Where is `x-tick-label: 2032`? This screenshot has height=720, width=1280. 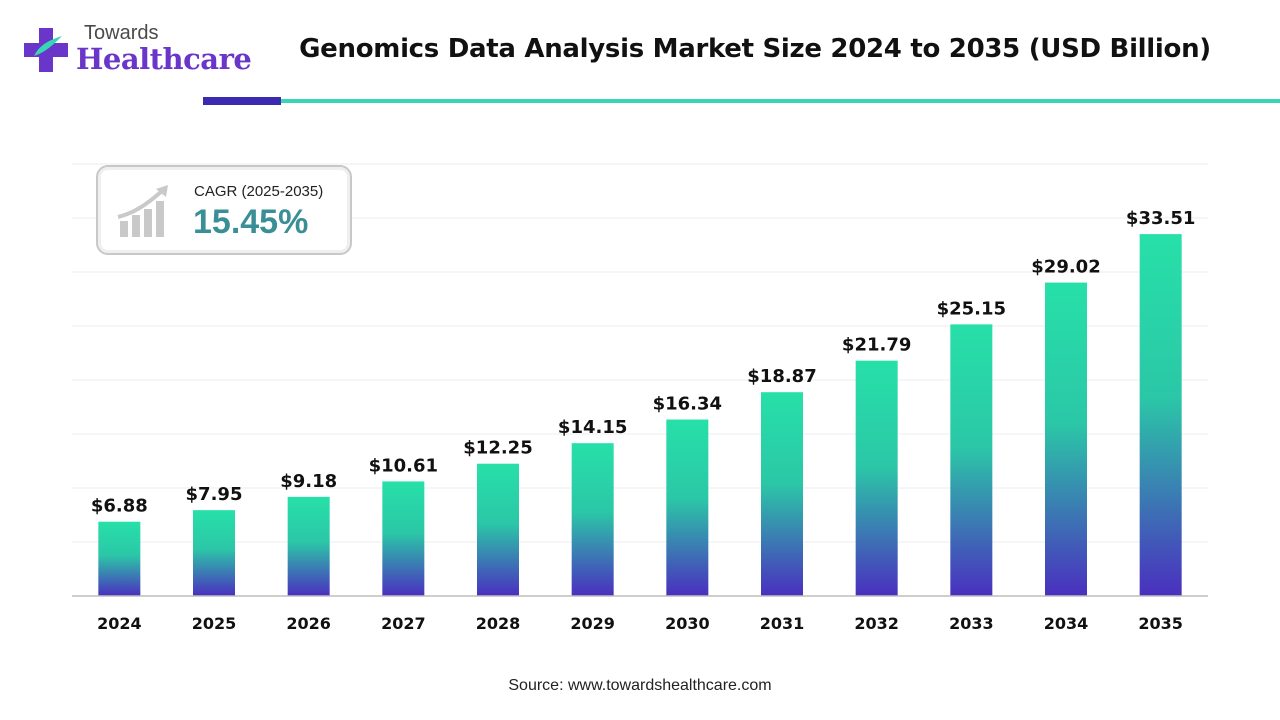
x-tick-label: 2032 is located at coordinates (876, 623).